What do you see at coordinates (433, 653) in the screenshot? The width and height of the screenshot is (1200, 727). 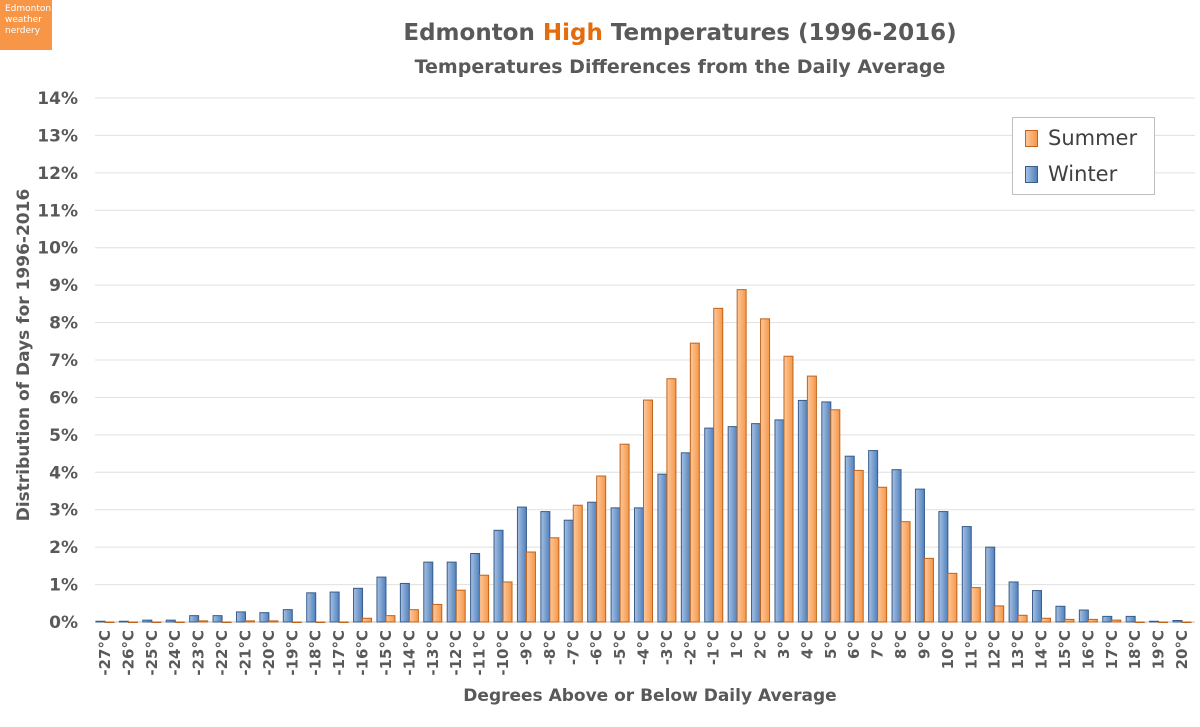 I see `x-tick-label: -13°C` at bounding box center [433, 653].